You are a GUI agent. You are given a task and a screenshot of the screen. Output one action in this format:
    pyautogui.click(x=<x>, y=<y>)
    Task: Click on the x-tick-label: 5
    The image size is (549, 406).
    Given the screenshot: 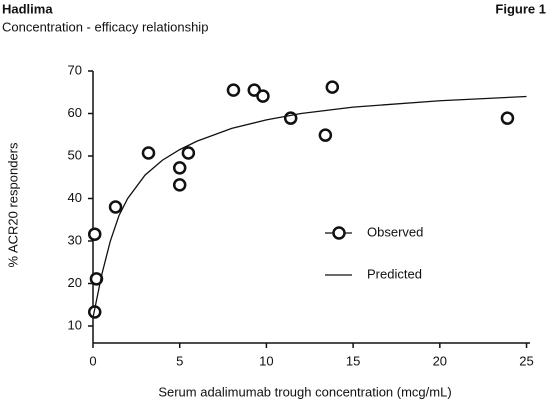 What is the action you would take?
    pyautogui.click(x=179, y=360)
    